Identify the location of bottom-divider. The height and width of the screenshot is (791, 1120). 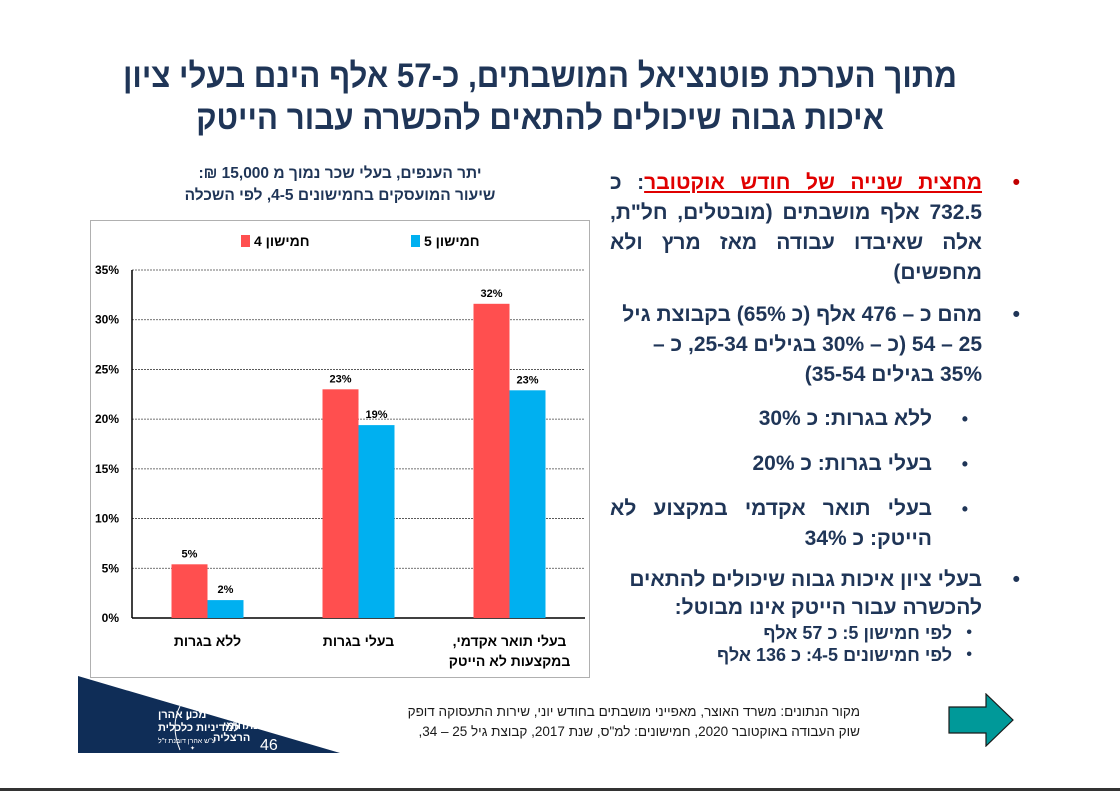
(560, 789).